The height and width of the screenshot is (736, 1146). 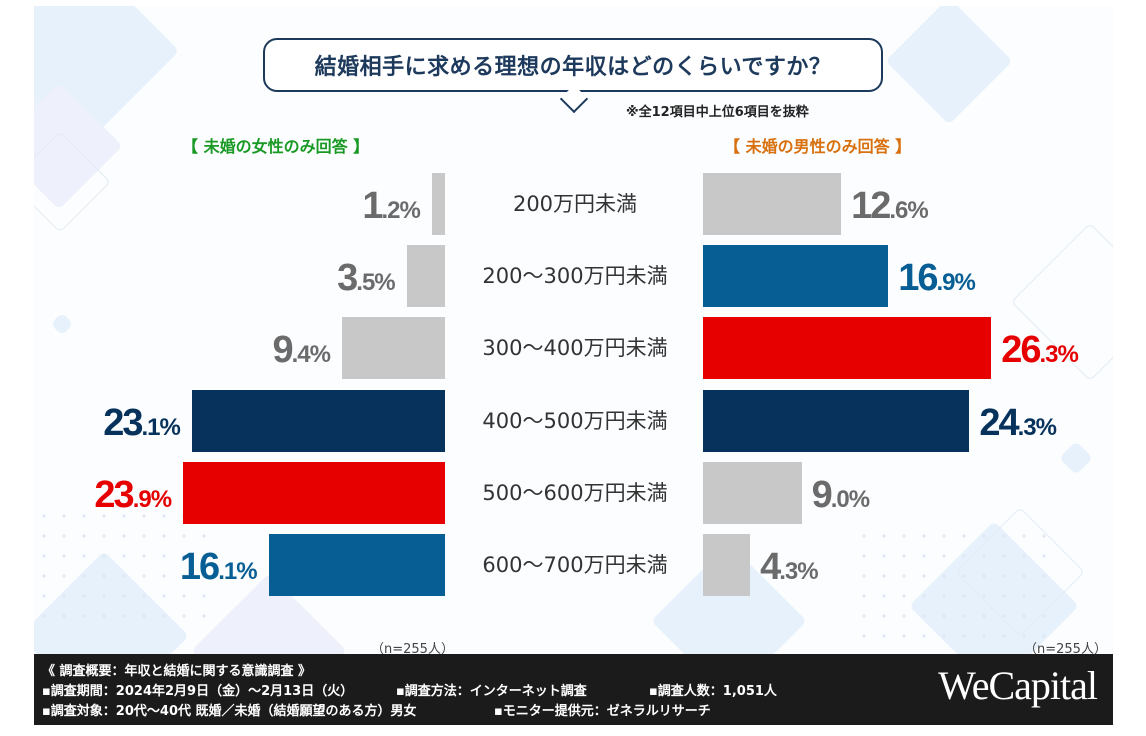 What do you see at coordinates (491, 691) in the screenshot?
I see `survey-method: ▪調査方法：インターネット調査` at bounding box center [491, 691].